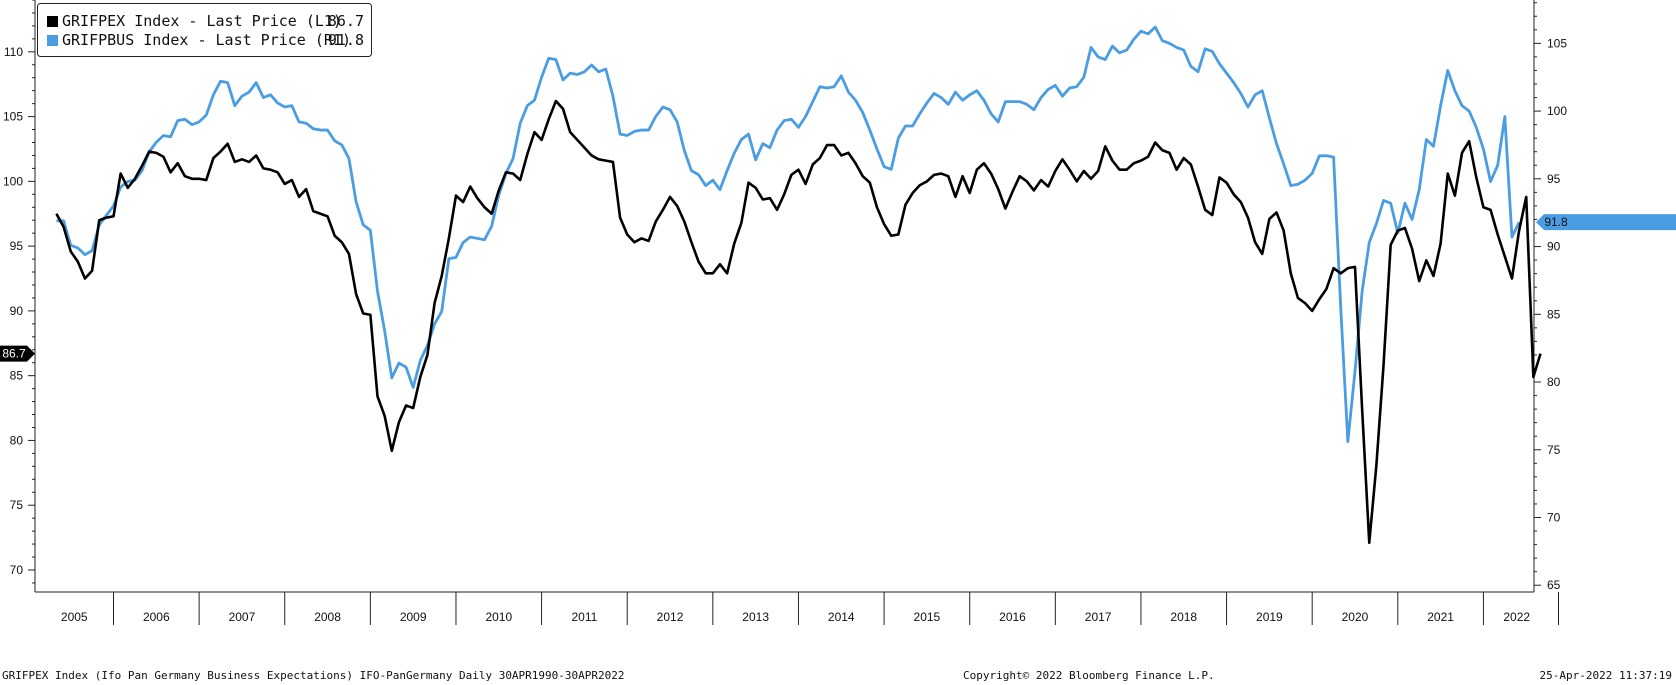  I want to click on x-axis-year-label: 2017, so click(1098, 617).